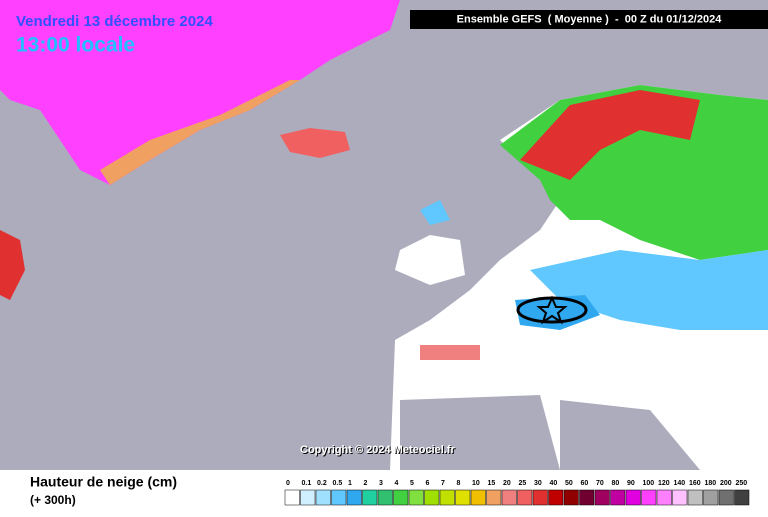  What do you see at coordinates (428, 483) in the screenshot?
I see `scale-label: 6` at bounding box center [428, 483].